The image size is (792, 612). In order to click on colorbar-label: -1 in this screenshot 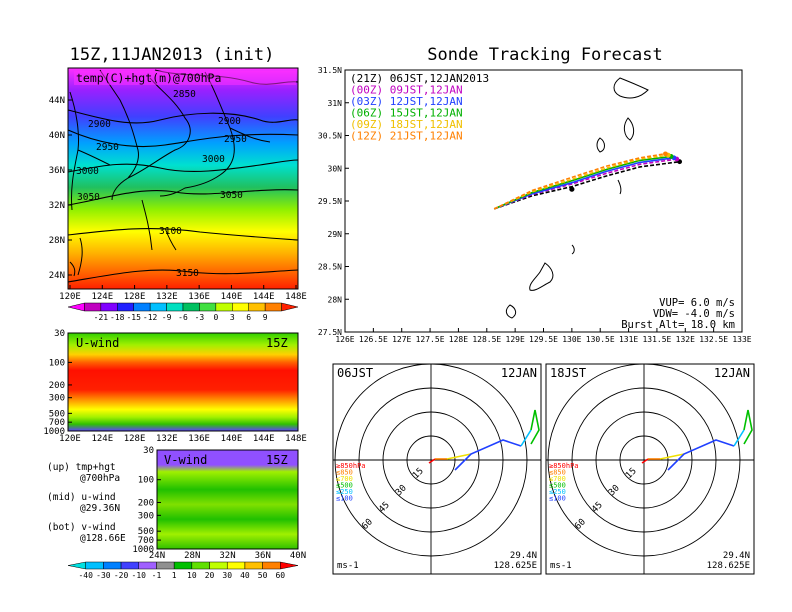, I will do `click(157, 575)`.